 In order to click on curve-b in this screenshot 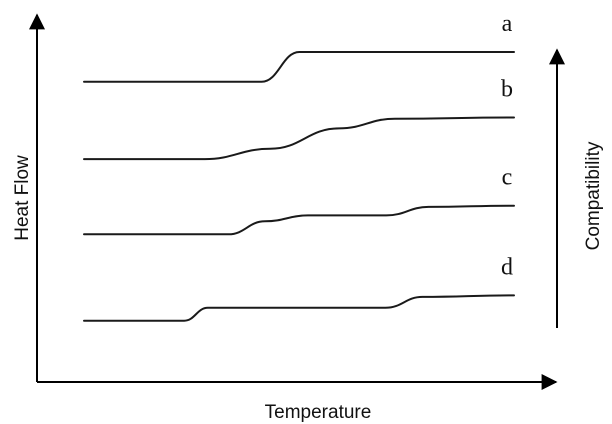, I will do `click(299, 138)`.